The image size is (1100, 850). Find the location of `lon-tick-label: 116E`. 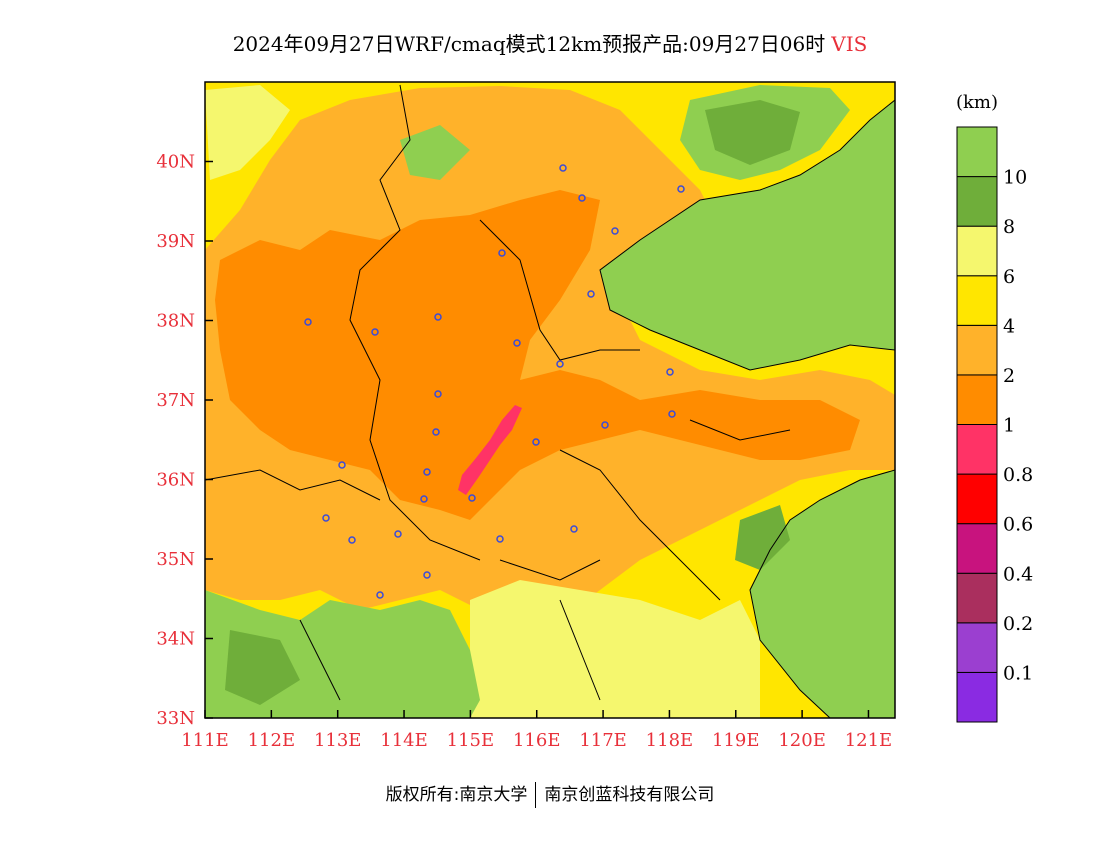

lon-tick-label: 116E is located at coordinates (537, 740).